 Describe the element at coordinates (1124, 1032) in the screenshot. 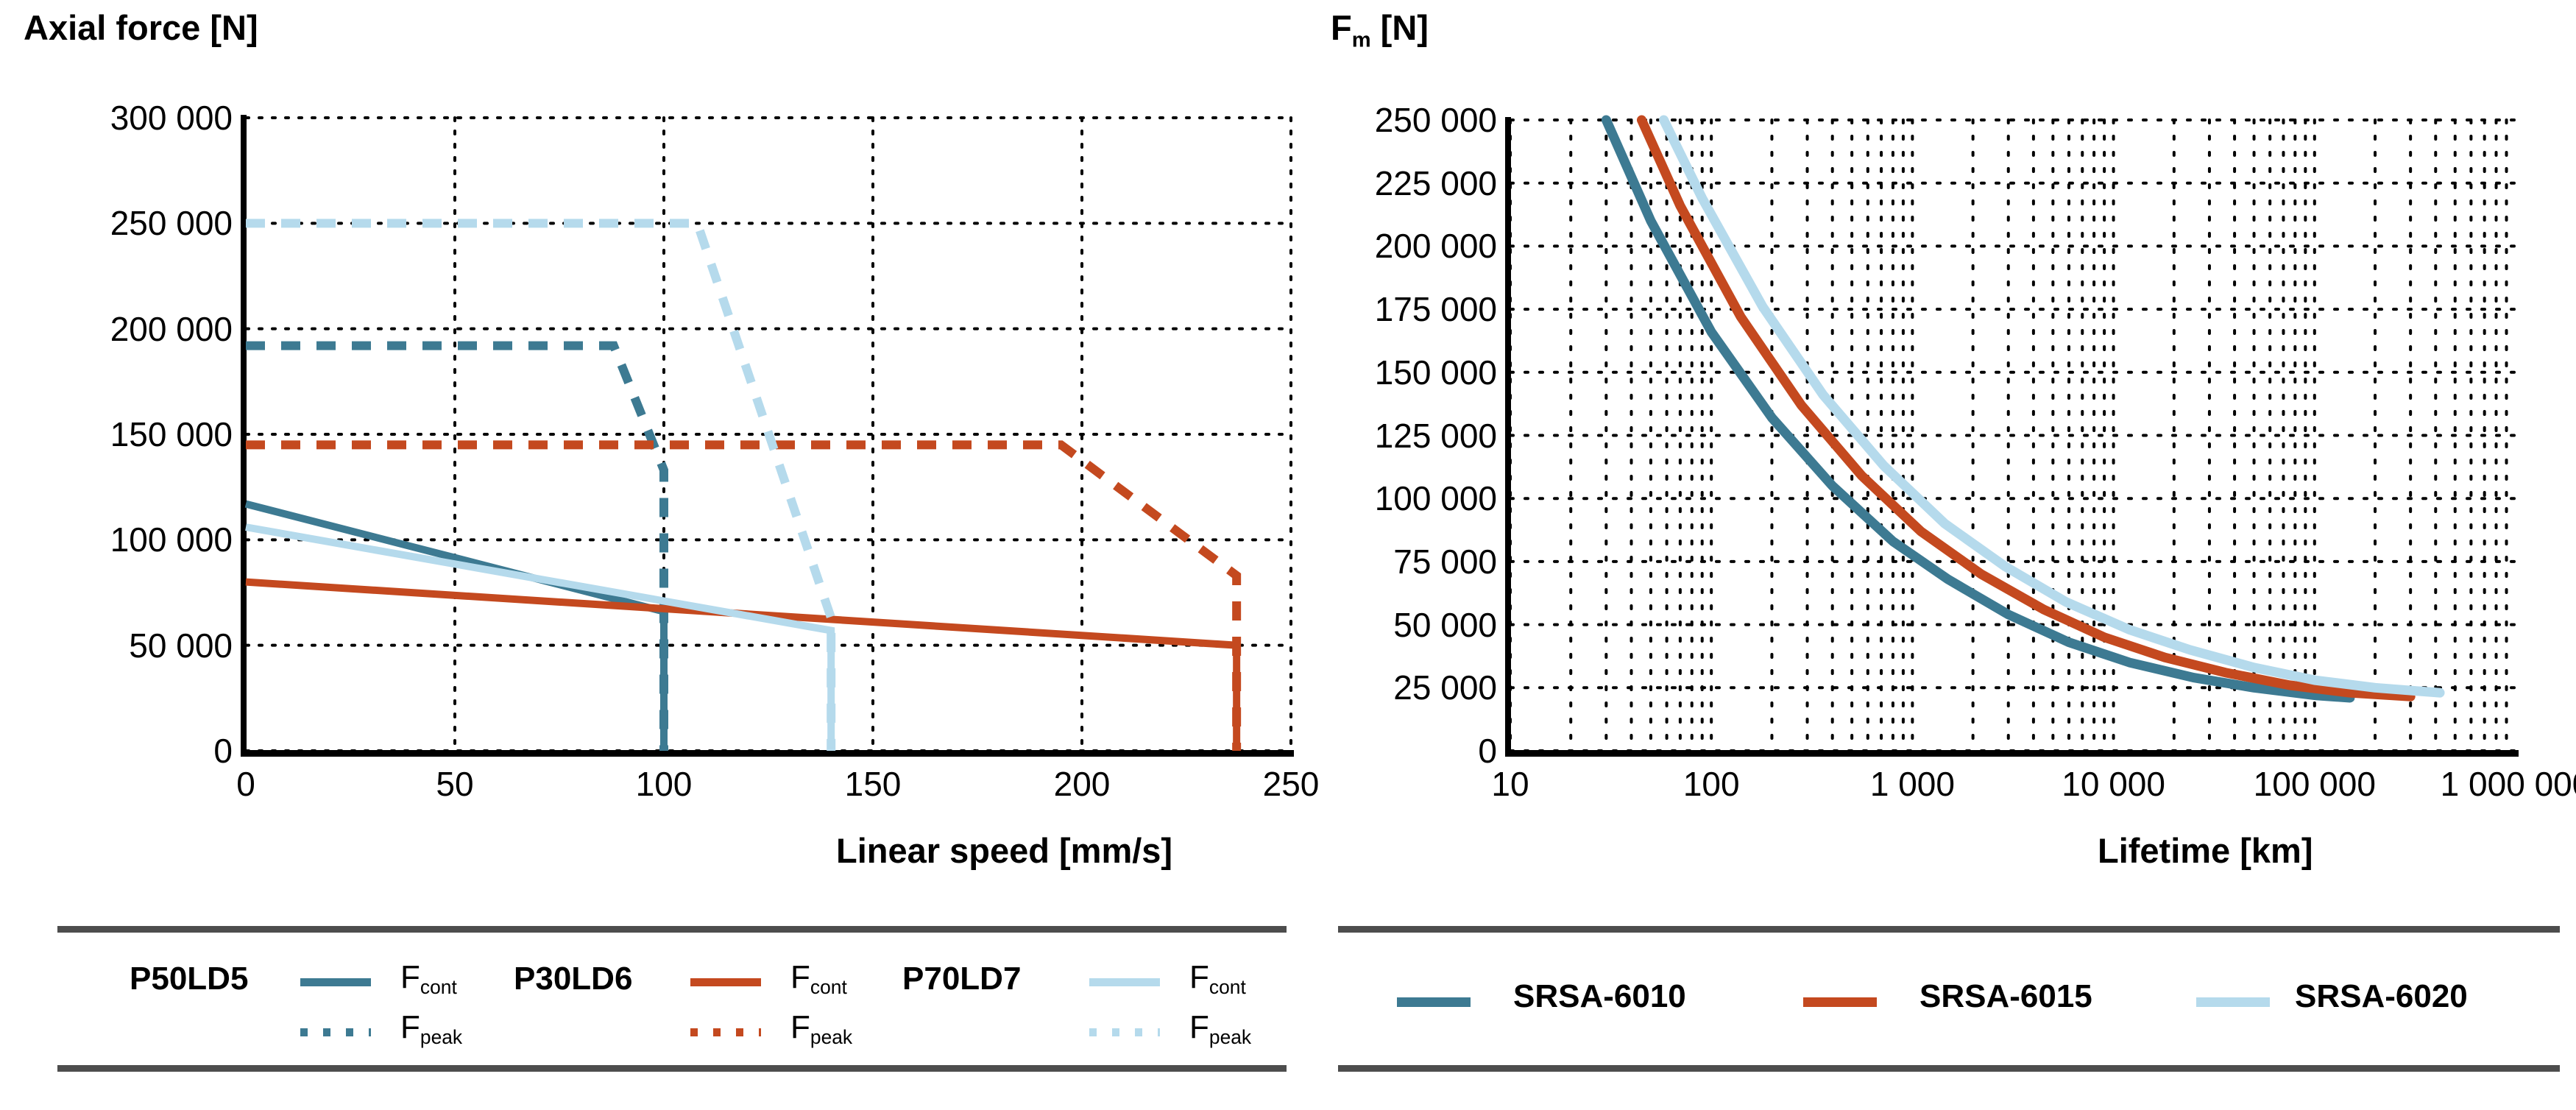

I see `legend-swatch-p70ld7-peak` at that location.